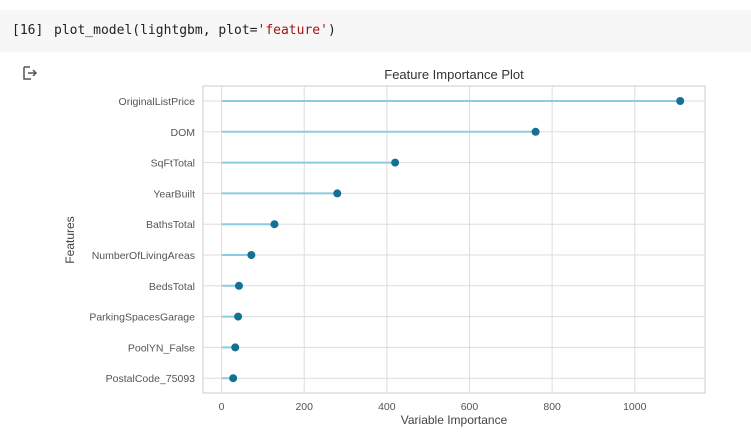 This screenshot has width=751, height=444. What do you see at coordinates (156, 30) in the screenshot?
I see `code-text-before: plot_model(lightgbm, plot=` at bounding box center [156, 30].